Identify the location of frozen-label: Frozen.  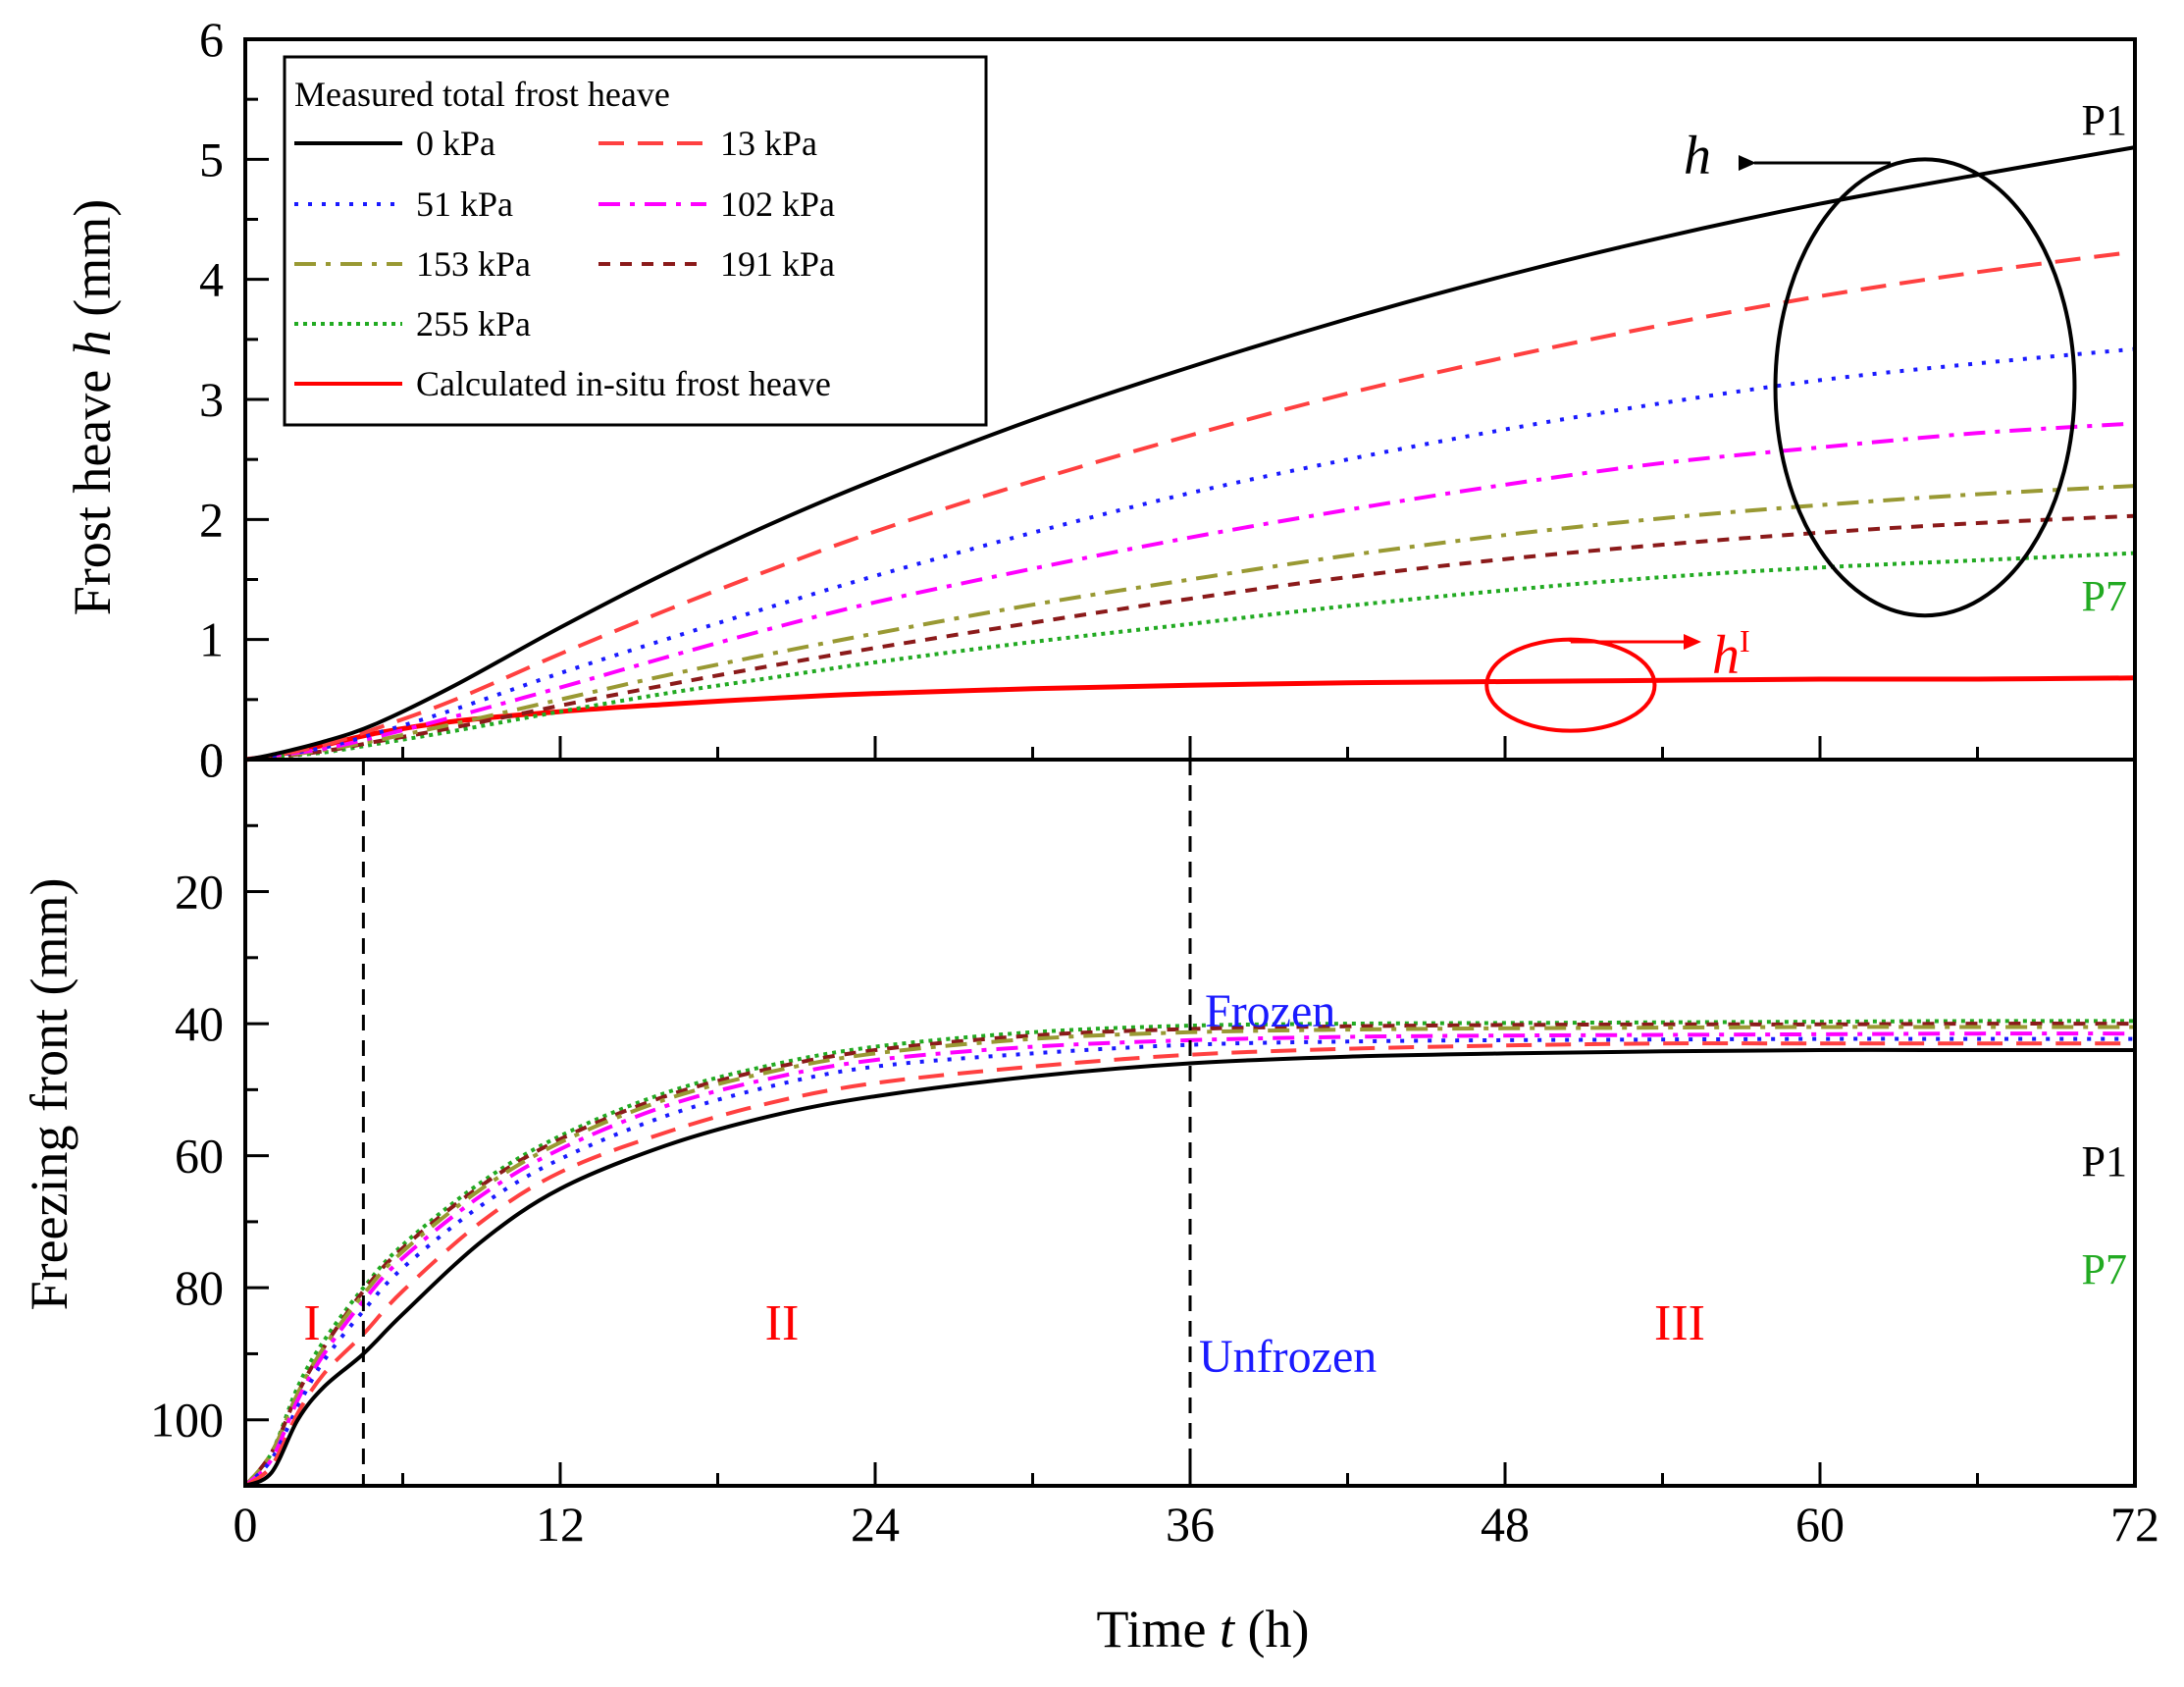
(1270, 1011).